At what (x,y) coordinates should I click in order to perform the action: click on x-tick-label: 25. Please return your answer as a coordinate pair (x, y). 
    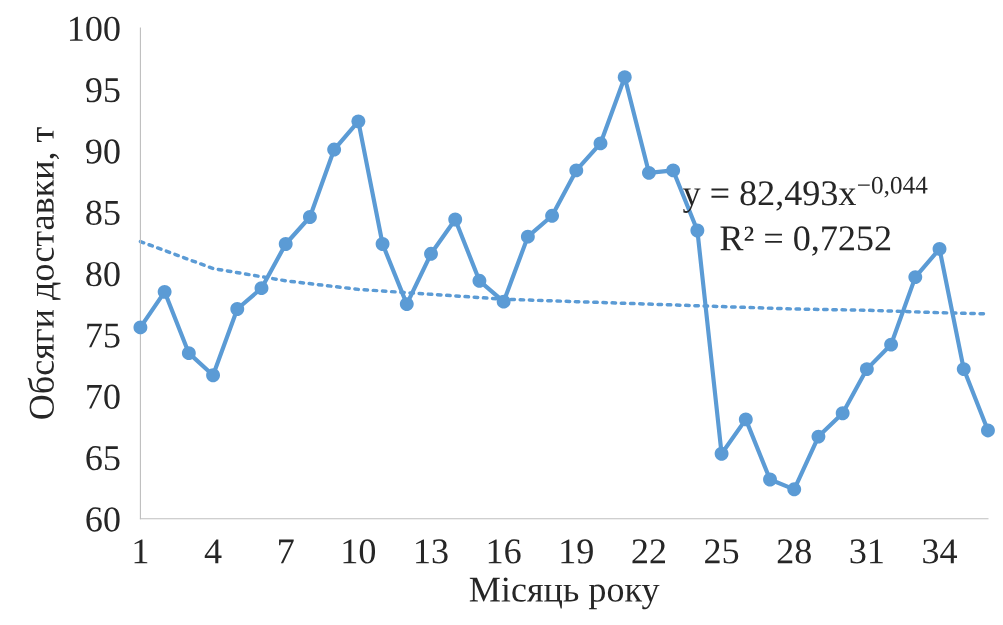
    Looking at the image, I should click on (722, 551).